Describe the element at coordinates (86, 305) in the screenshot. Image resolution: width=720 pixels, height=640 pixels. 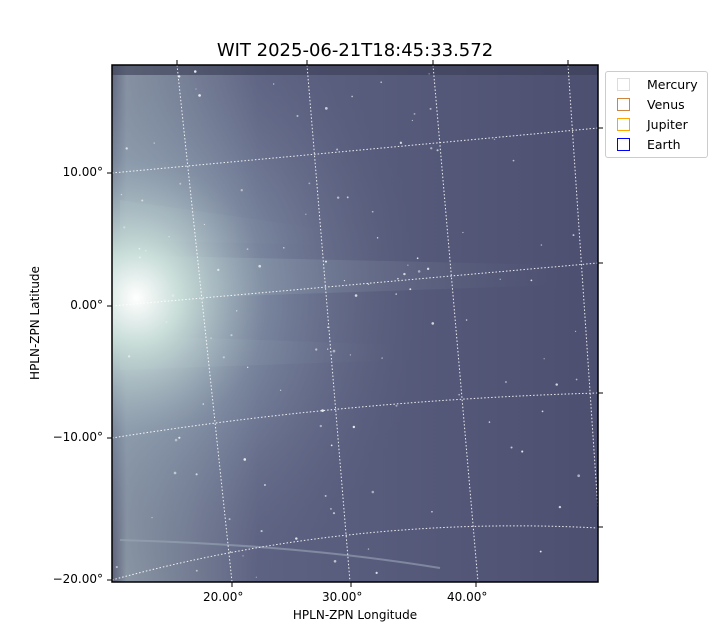
I see `y-tick-label: 0.00°` at that location.